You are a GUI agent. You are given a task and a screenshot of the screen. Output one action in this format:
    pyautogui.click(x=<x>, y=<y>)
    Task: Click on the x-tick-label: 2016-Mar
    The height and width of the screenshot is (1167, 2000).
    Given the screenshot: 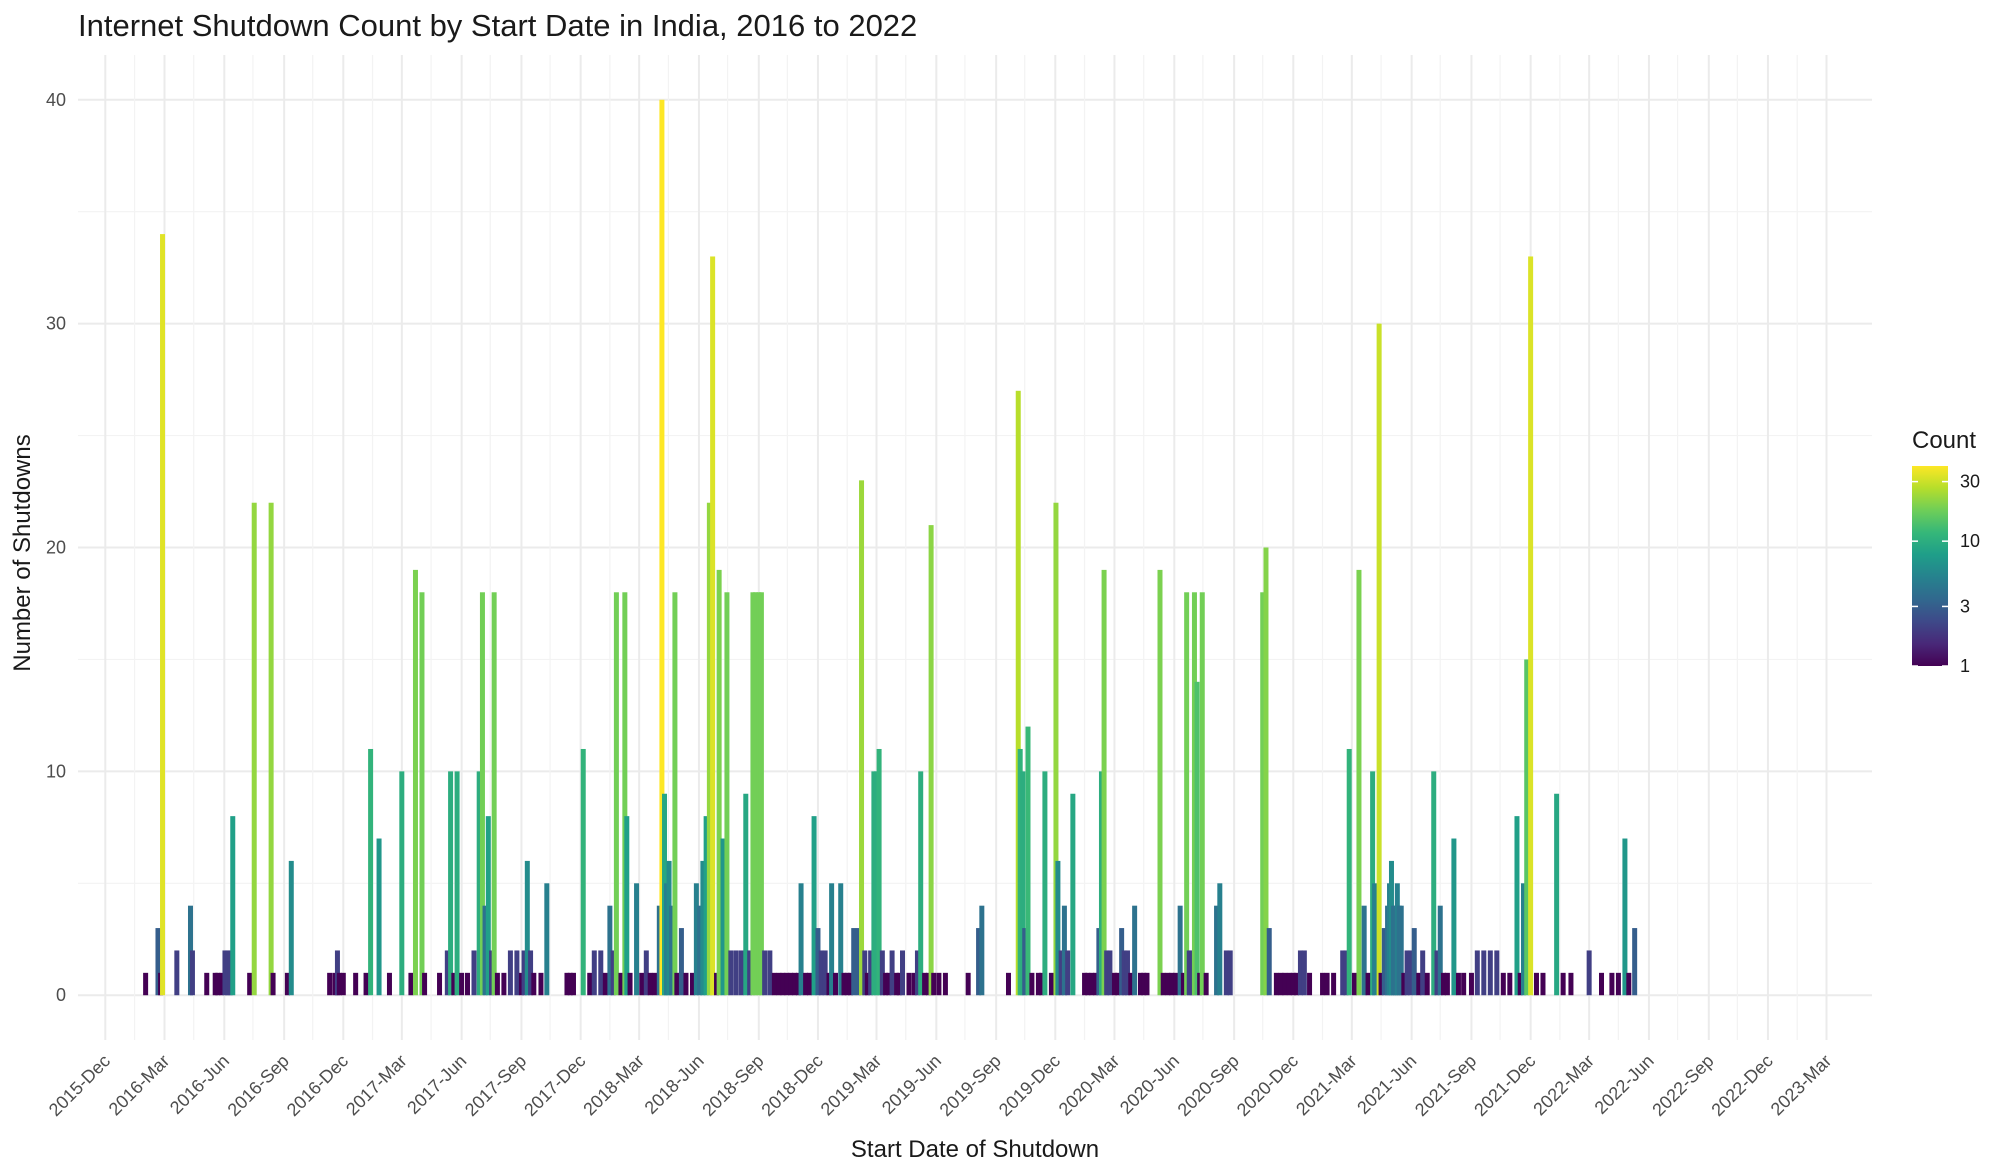 What is the action you would take?
    pyautogui.click(x=139, y=1085)
    